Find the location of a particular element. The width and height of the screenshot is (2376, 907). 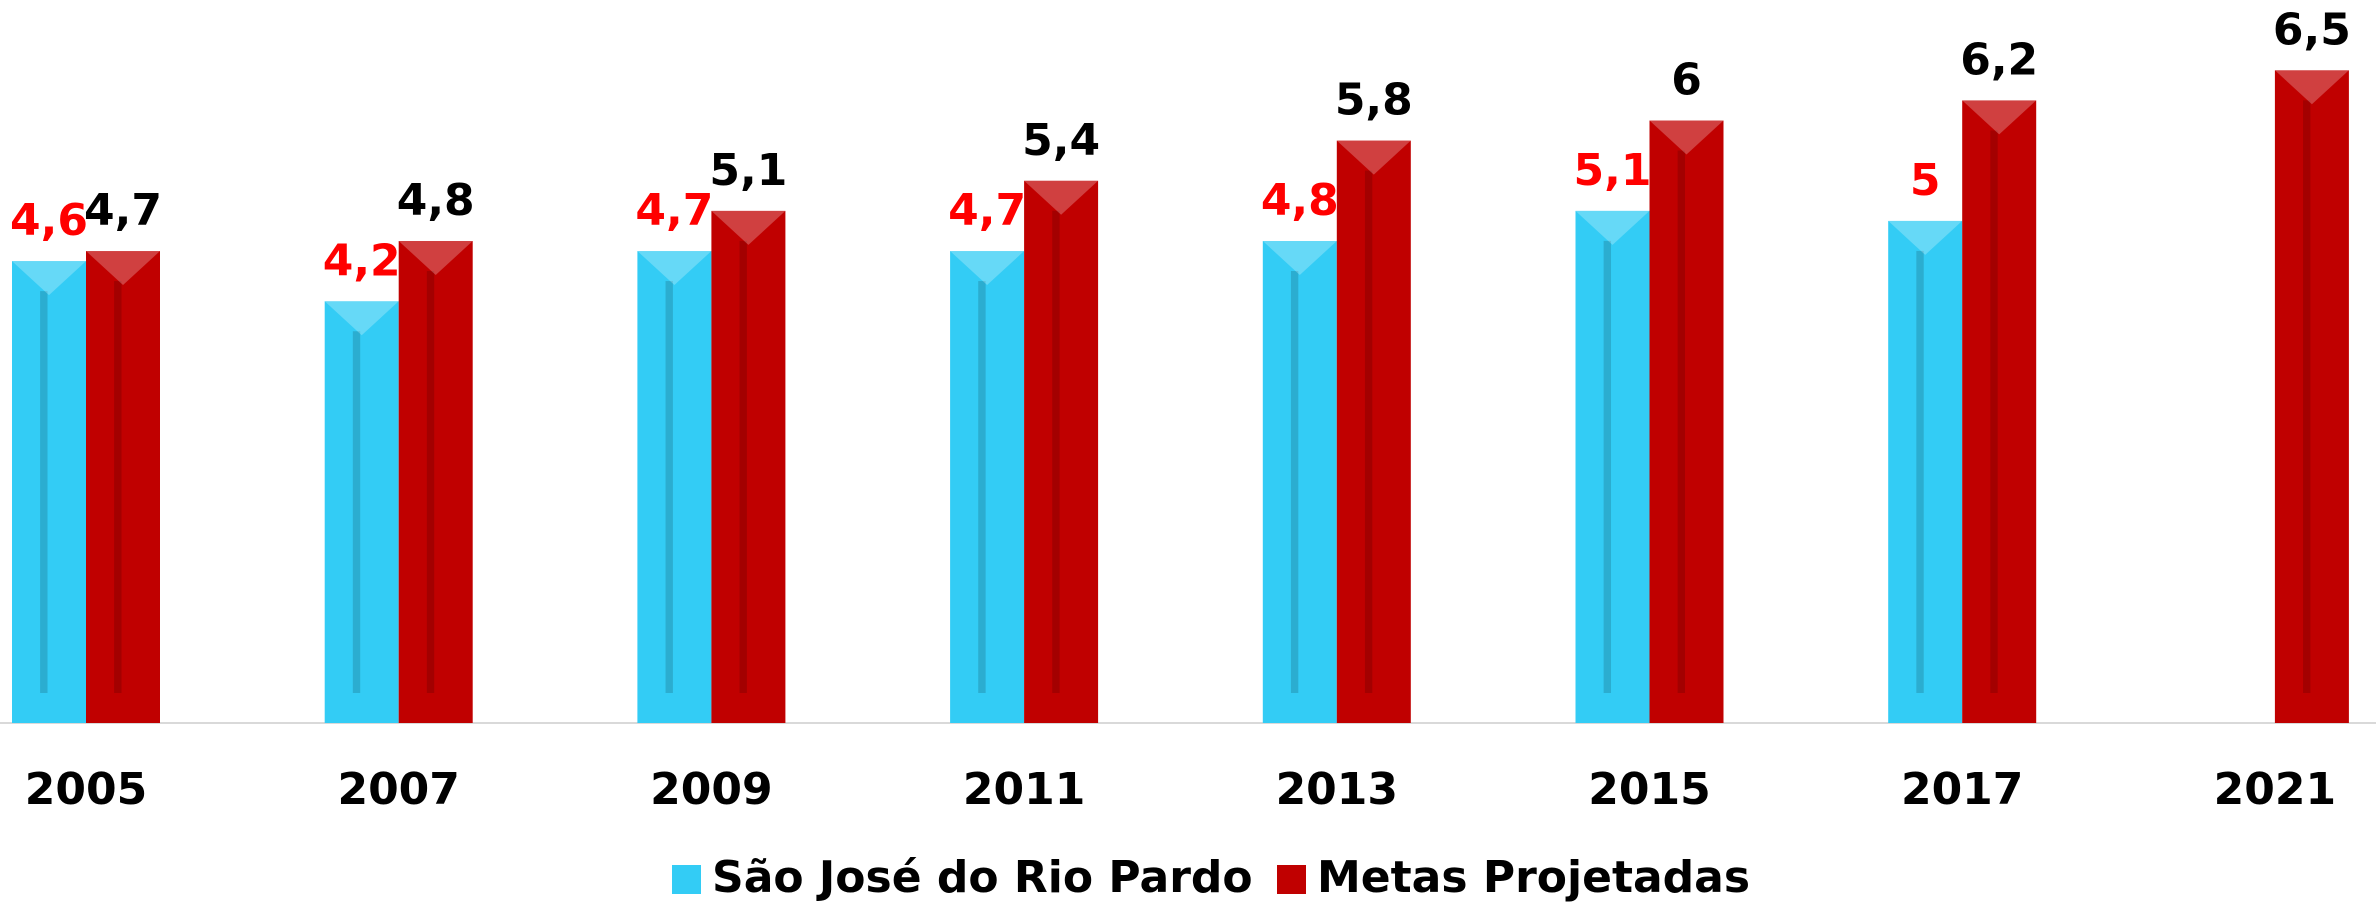

x-tick-label: 2017 is located at coordinates (1962, 789).